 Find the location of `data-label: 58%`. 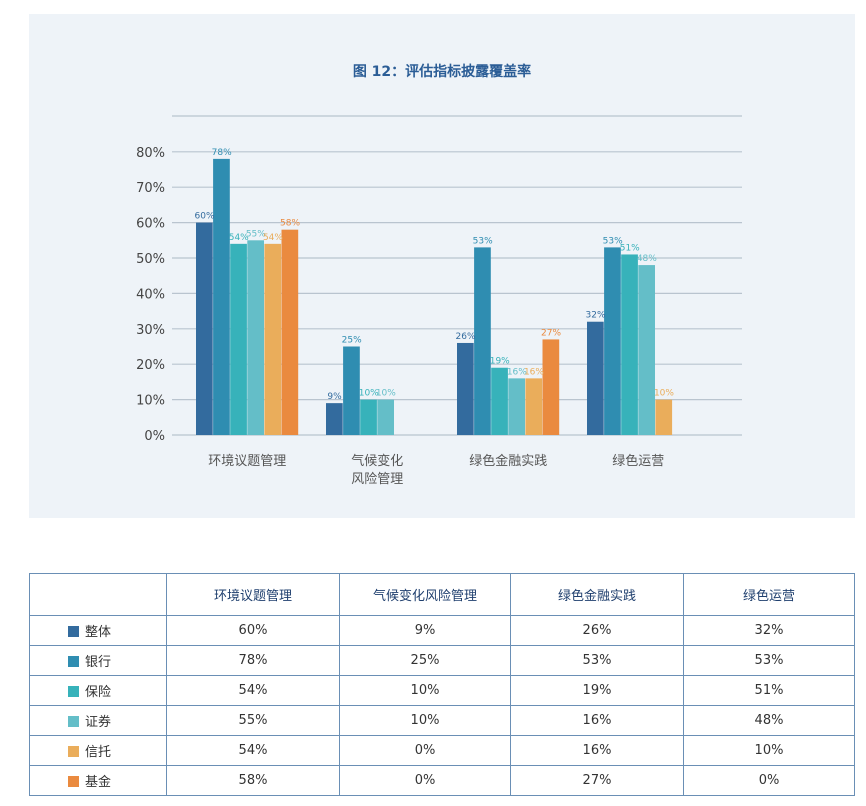

data-label: 58% is located at coordinates (290, 224).